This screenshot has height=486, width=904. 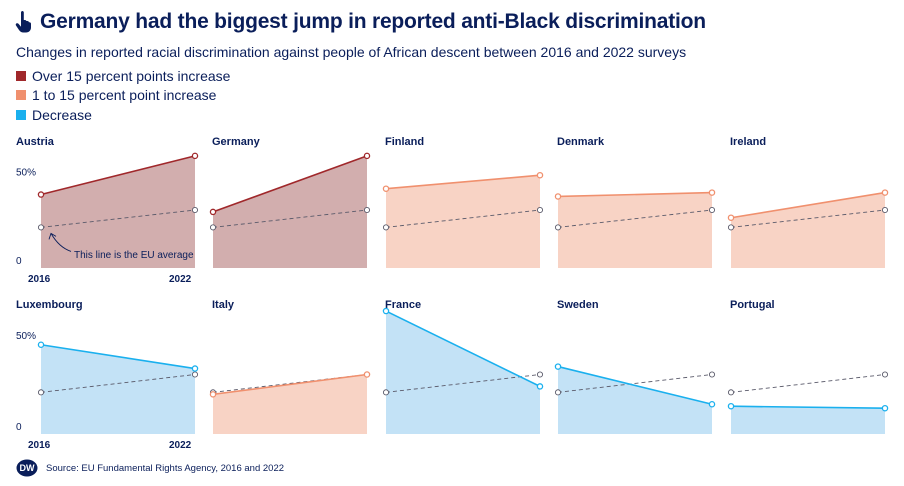 I want to click on point-2022-austria, so click(x=195, y=156).